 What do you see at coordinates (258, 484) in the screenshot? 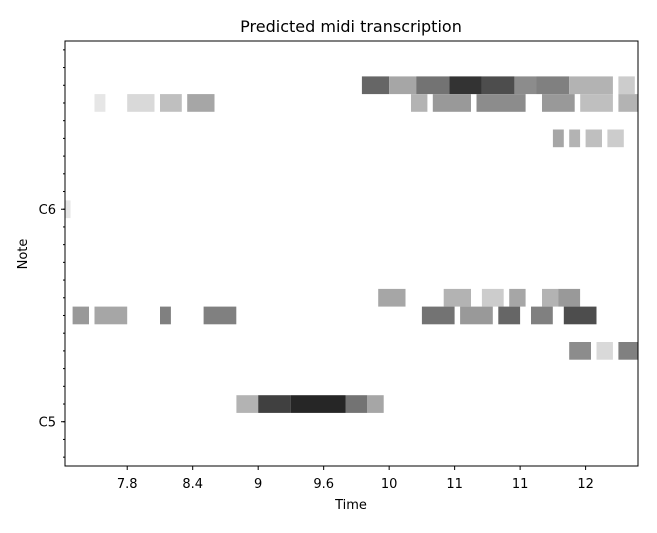
I see `x-tick-label: 9` at bounding box center [258, 484].